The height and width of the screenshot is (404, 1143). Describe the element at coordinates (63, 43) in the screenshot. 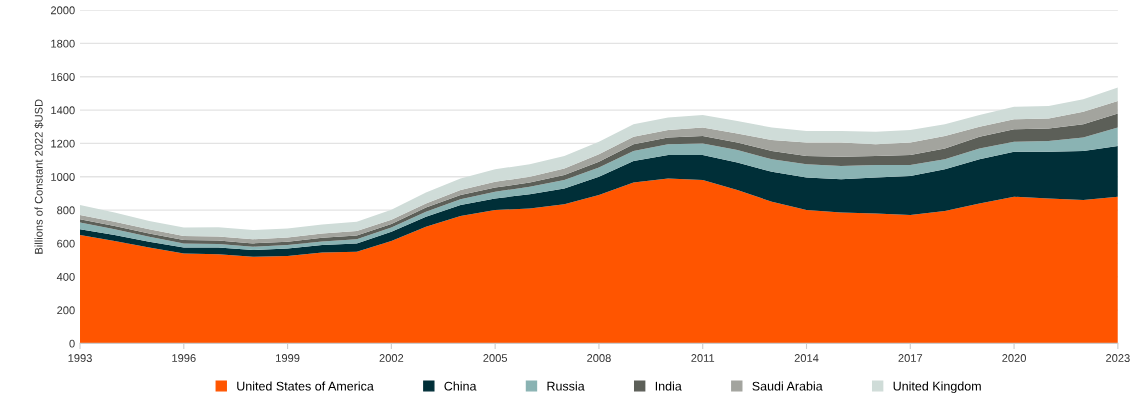

I see `y-tick-label: 1800` at that location.